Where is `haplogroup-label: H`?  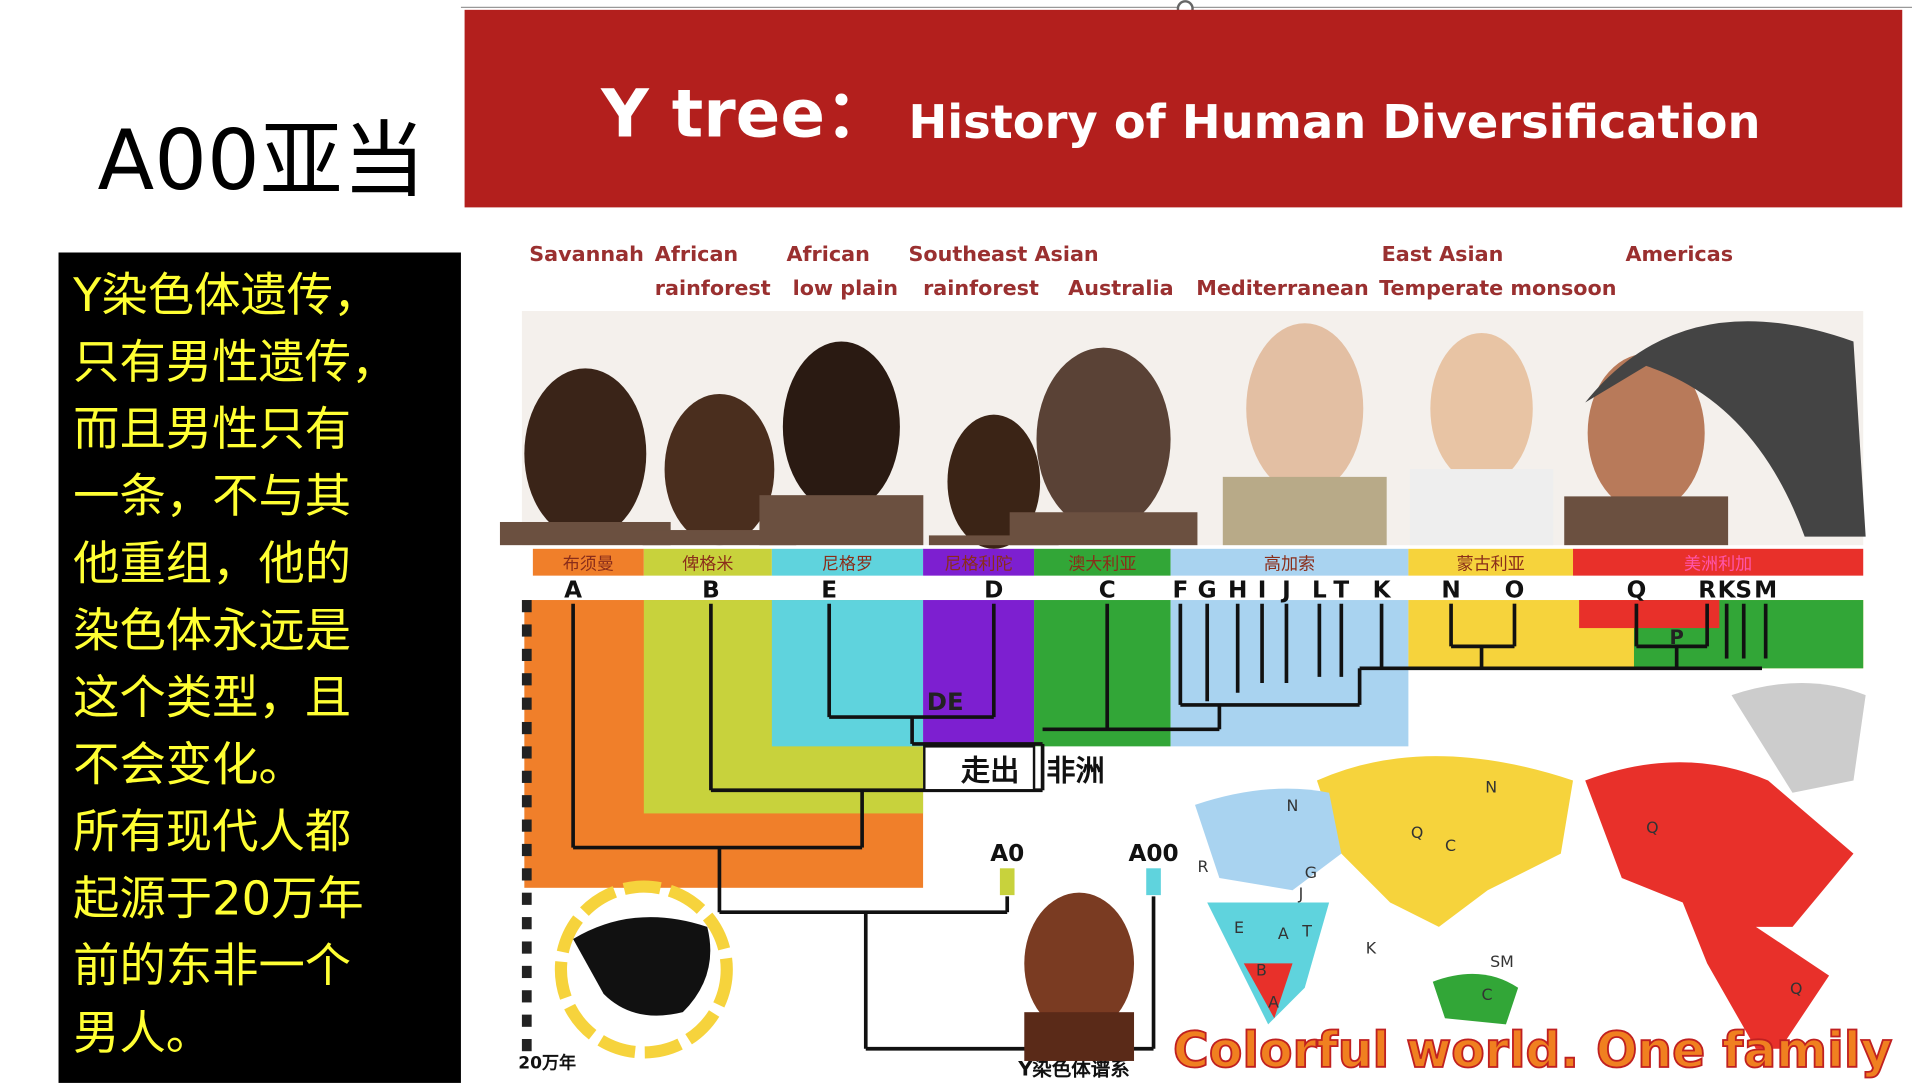
haplogroup-label: H is located at coordinates (1237, 591).